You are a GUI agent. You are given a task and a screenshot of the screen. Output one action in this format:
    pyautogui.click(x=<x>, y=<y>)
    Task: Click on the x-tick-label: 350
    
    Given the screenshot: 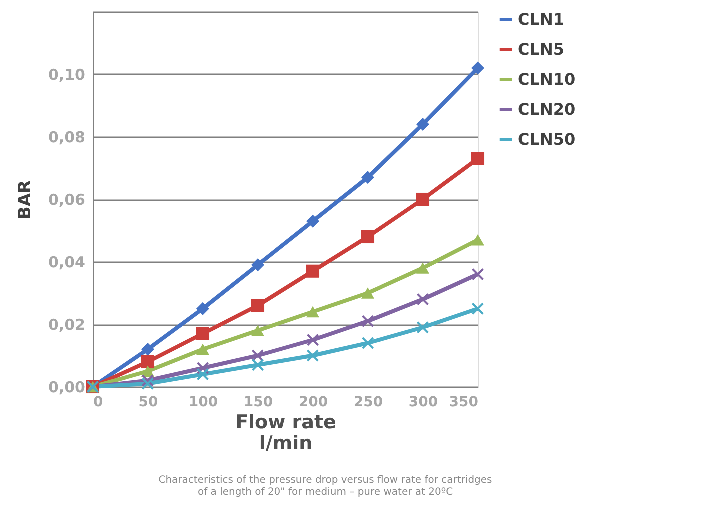 What is the action you would take?
    pyautogui.click(x=464, y=402)
    